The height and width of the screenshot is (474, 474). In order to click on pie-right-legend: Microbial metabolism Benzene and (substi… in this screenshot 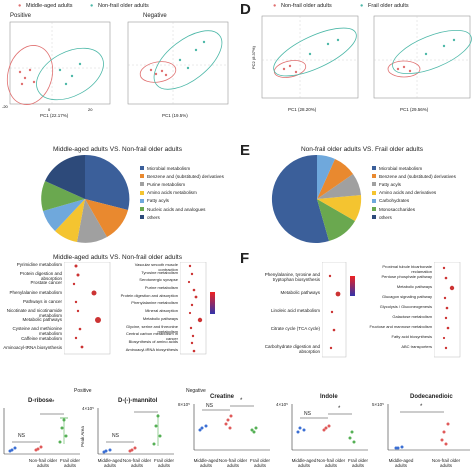, I will do `click(423, 192)`.